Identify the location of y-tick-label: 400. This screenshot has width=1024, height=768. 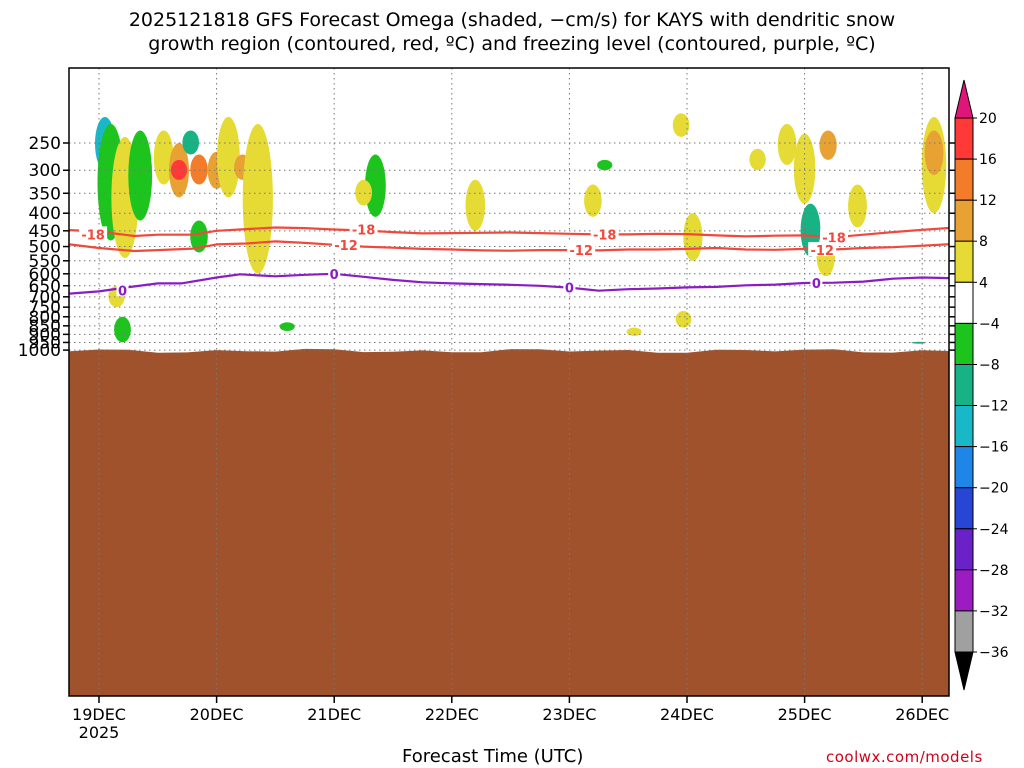
(45, 214).